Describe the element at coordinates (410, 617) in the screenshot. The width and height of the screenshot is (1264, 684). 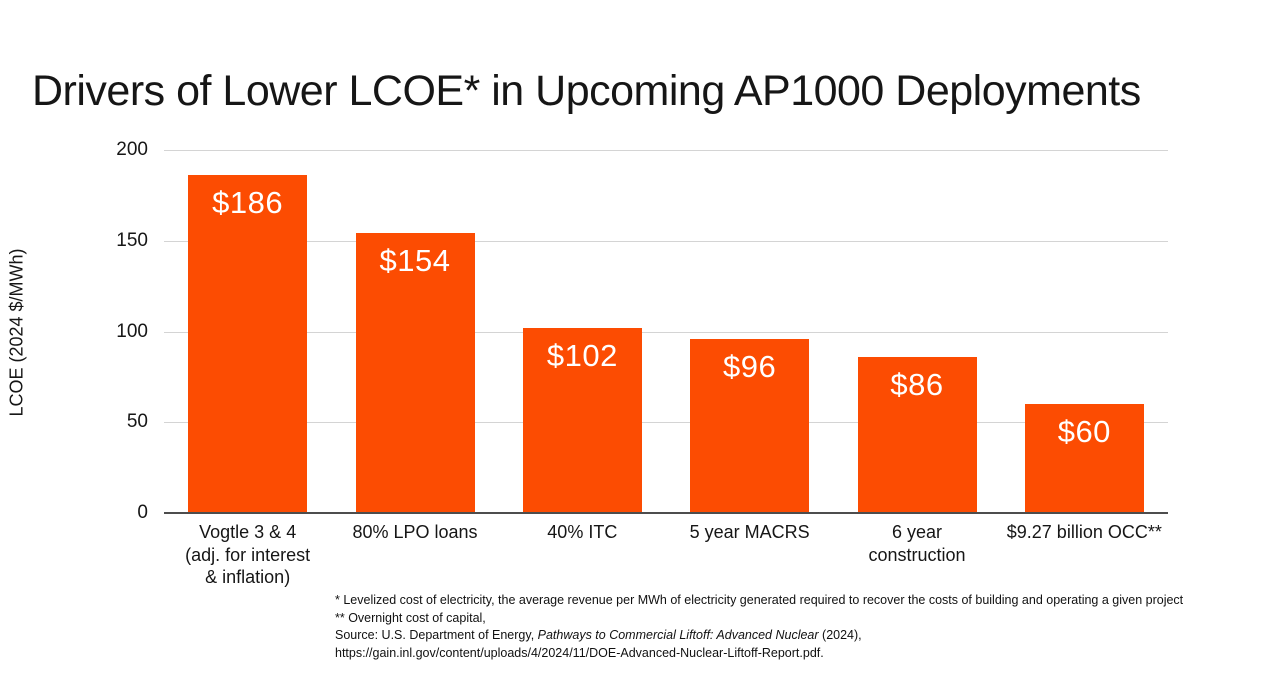
I see `footnote-occ-definition: ** Overnight cost of capital,` at that location.